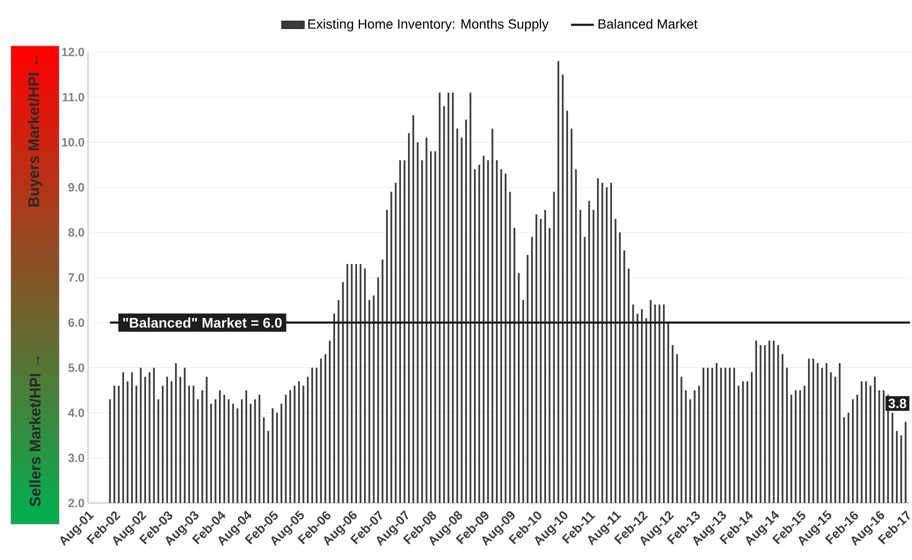 The image size is (912, 560). Describe the element at coordinates (202, 322) in the screenshot. I see `annotation: "Balanced" Market = 6.0` at that location.